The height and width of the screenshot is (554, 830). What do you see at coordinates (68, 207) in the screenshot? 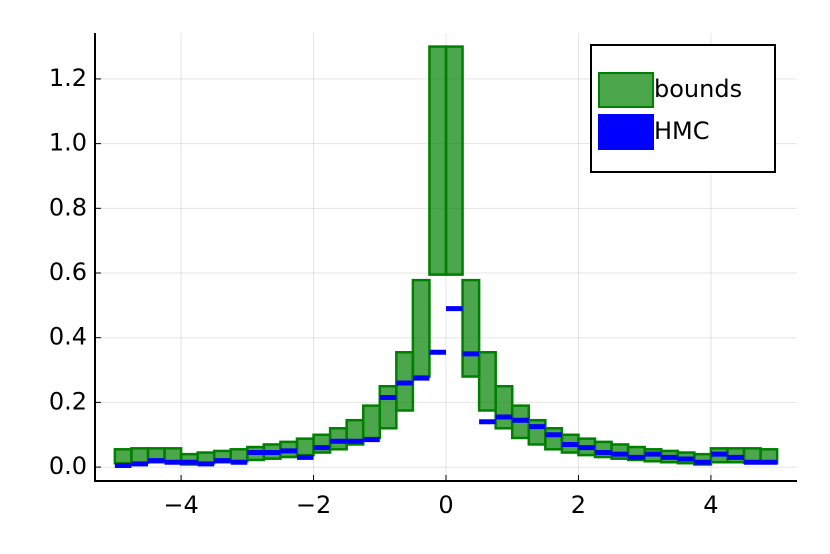
I see `y-tick-label: 0.8` at bounding box center [68, 207].